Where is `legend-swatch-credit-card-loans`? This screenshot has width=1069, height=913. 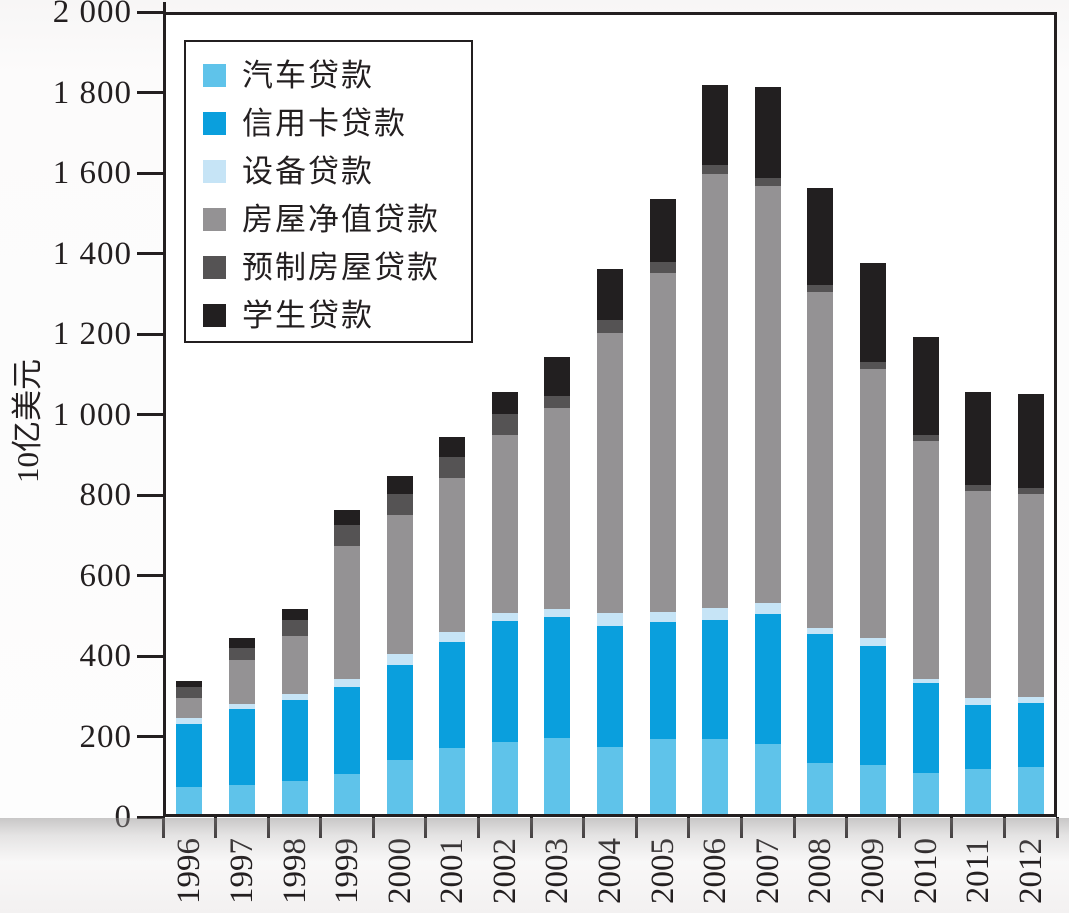 legend-swatch-credit-card-loans is located at coordinates (214, 123).